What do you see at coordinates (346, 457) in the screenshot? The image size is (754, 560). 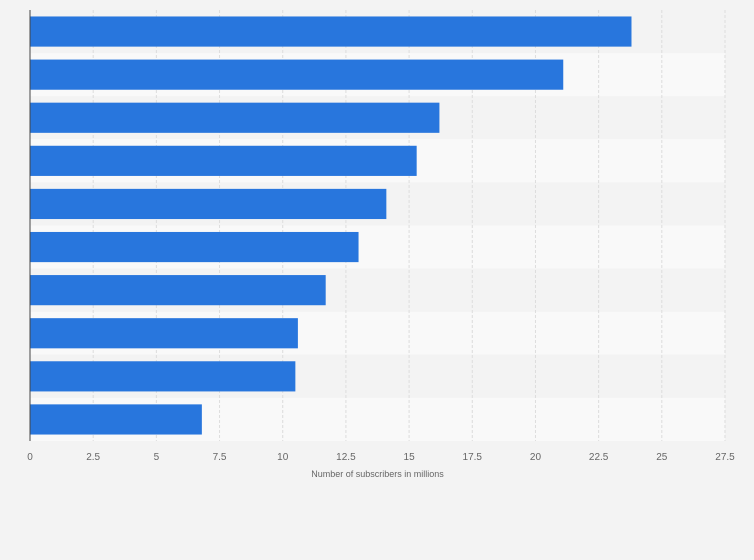 I see `x-tick-label: 12.5` at bounding box center [346, 457].